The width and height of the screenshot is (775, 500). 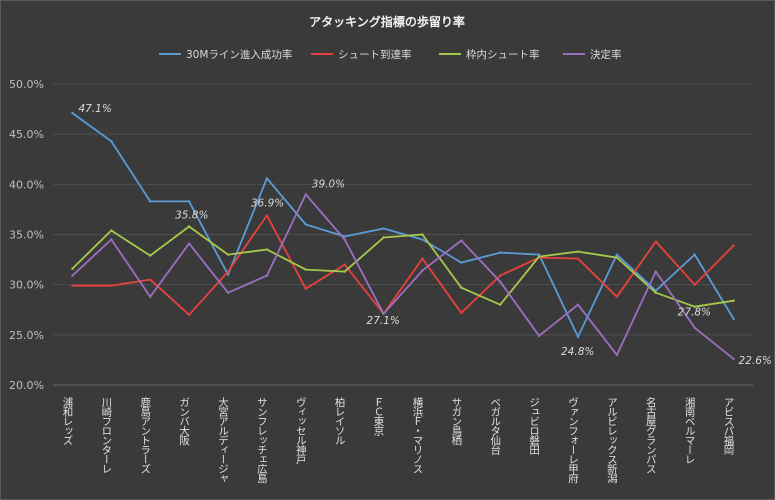 What do you see at coordinates (651, 435) in the screenshot?
I see `x-tick-label: 名古屋グランパス` at bounding box center [651, 435].